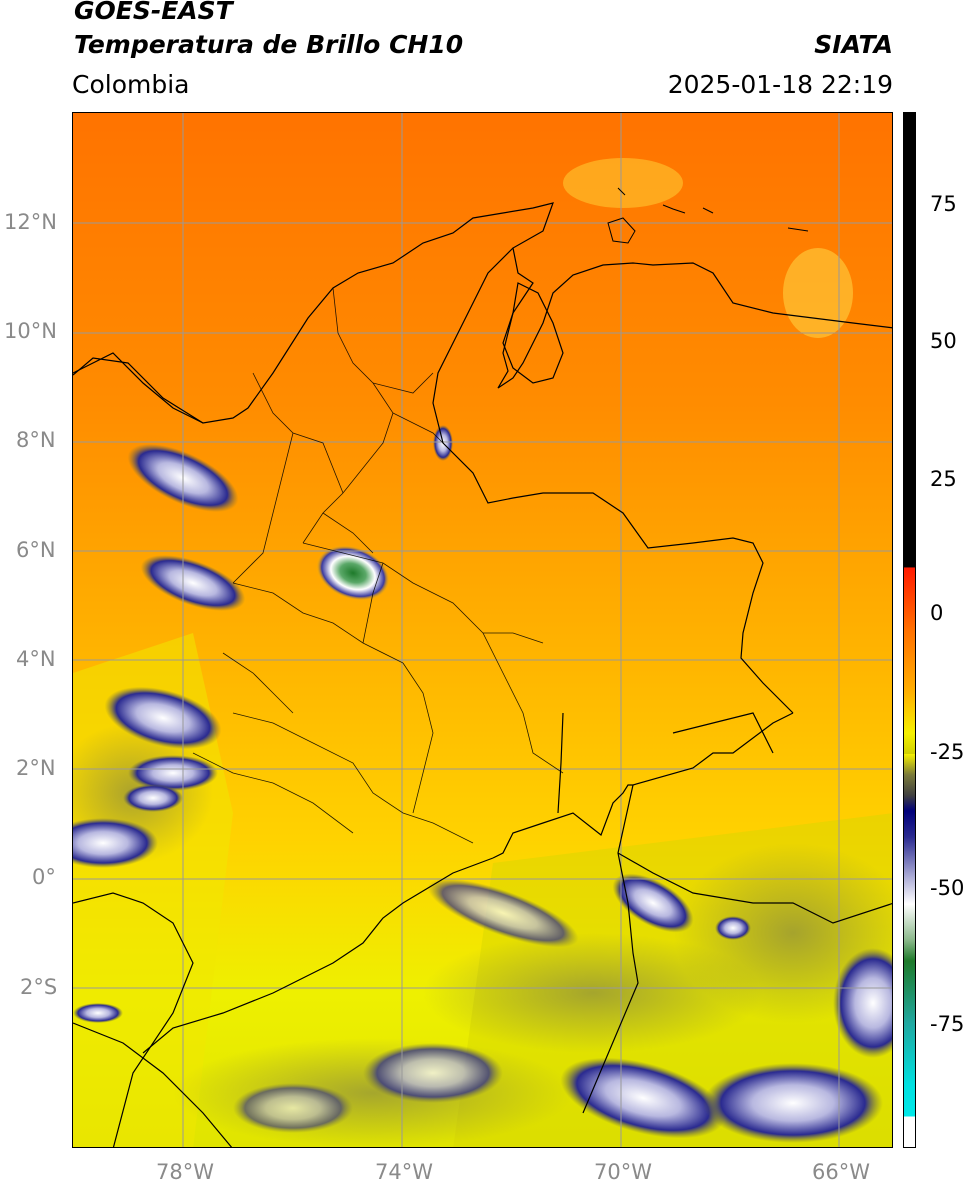 This screenshot has height=1190, width=966. I want to click on product-title: Temperatura de Brillo CH10, so click(269, 44).